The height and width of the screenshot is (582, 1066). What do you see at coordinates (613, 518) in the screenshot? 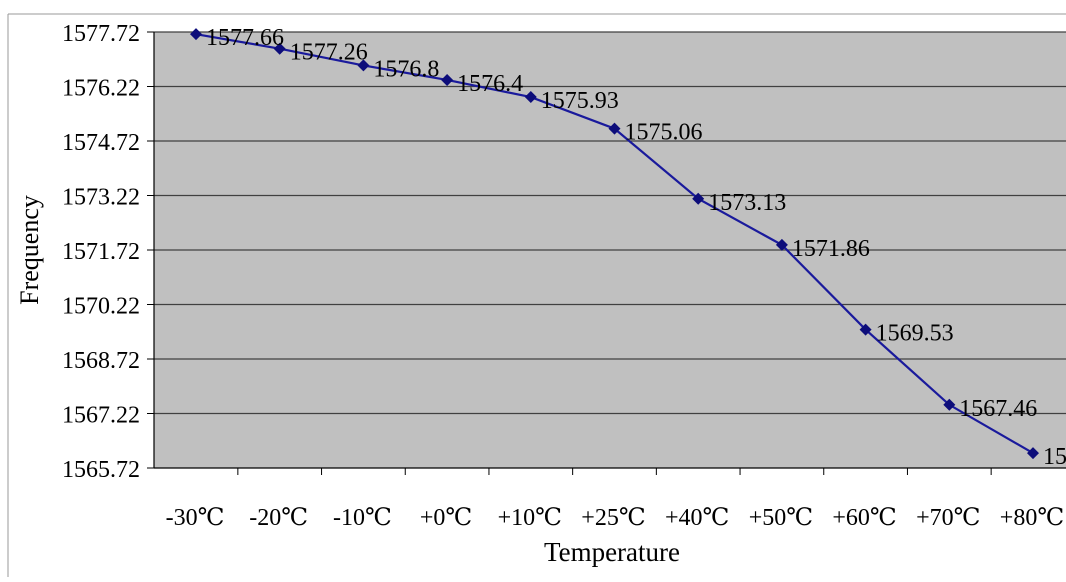
I see `x-tick-label: +25℃` at bounding box center [613, 518].